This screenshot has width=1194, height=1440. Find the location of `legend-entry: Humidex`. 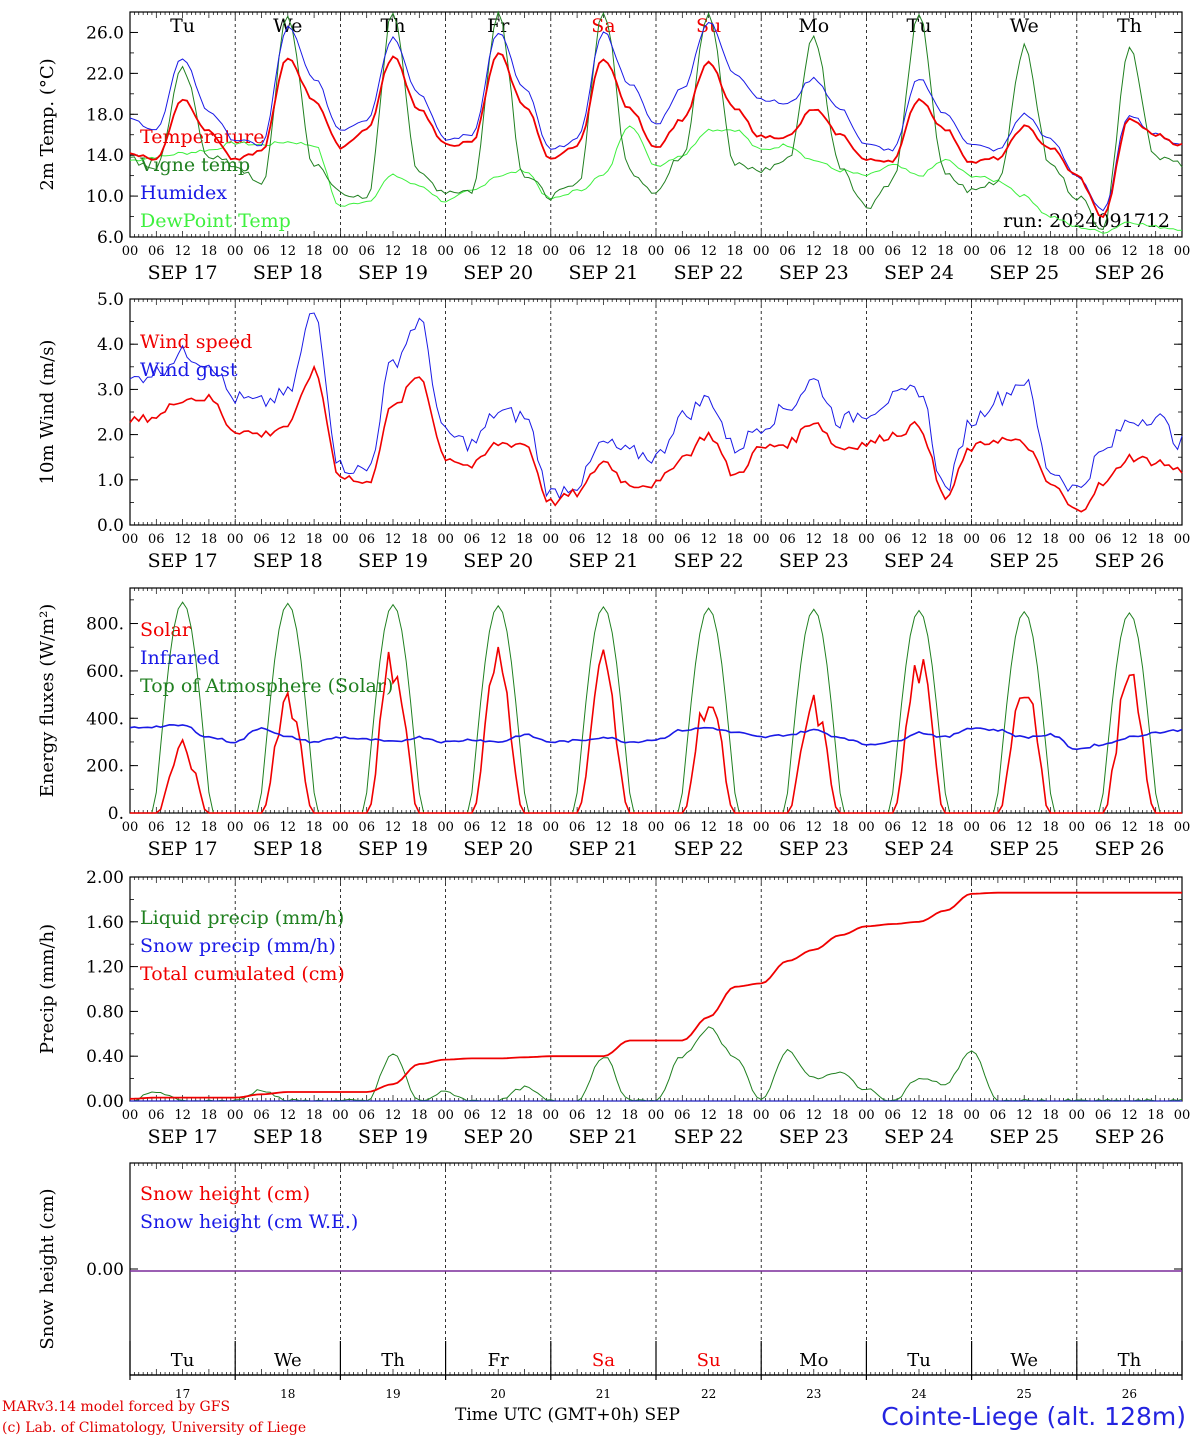

legend-entry: Humidex is located at coordinates (183, 193).